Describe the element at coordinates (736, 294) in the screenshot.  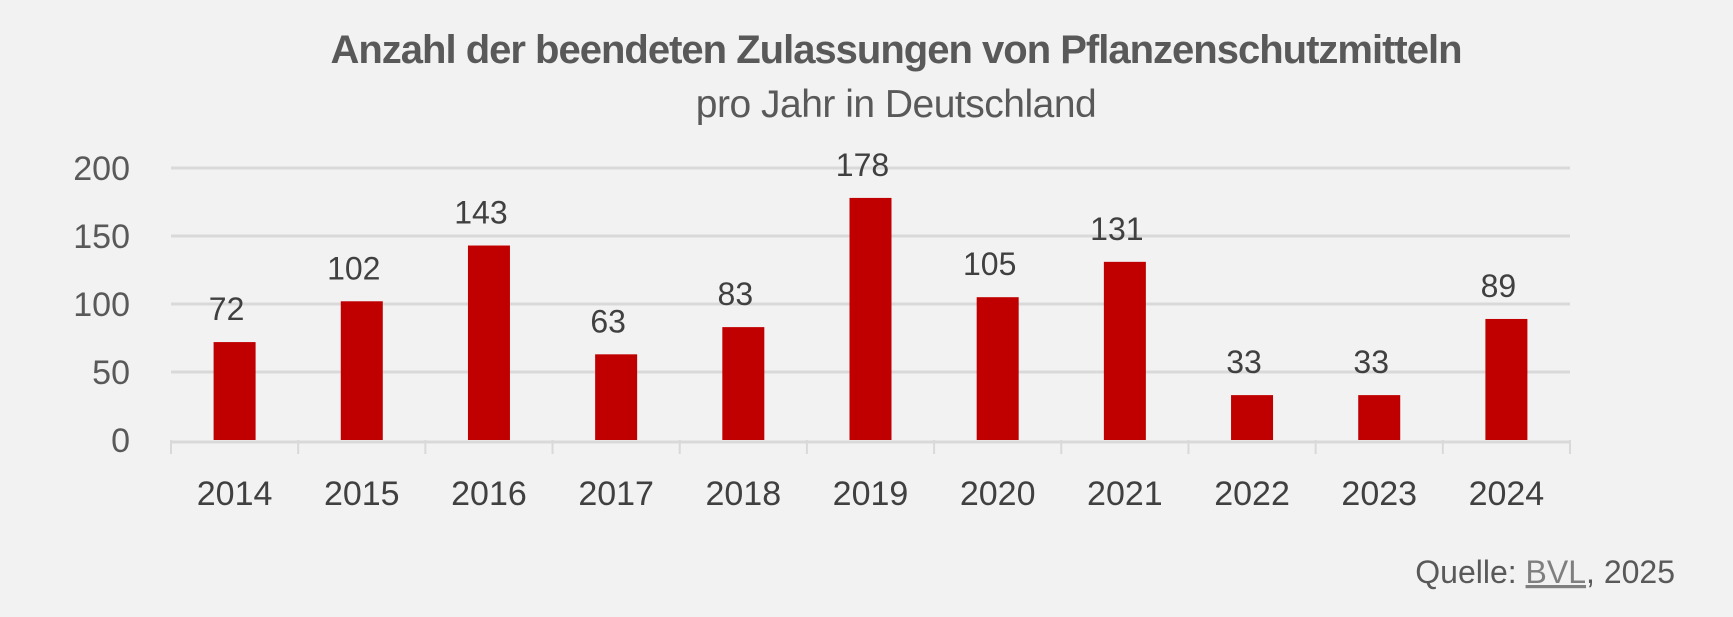
I see `data-label: 83` at that location.